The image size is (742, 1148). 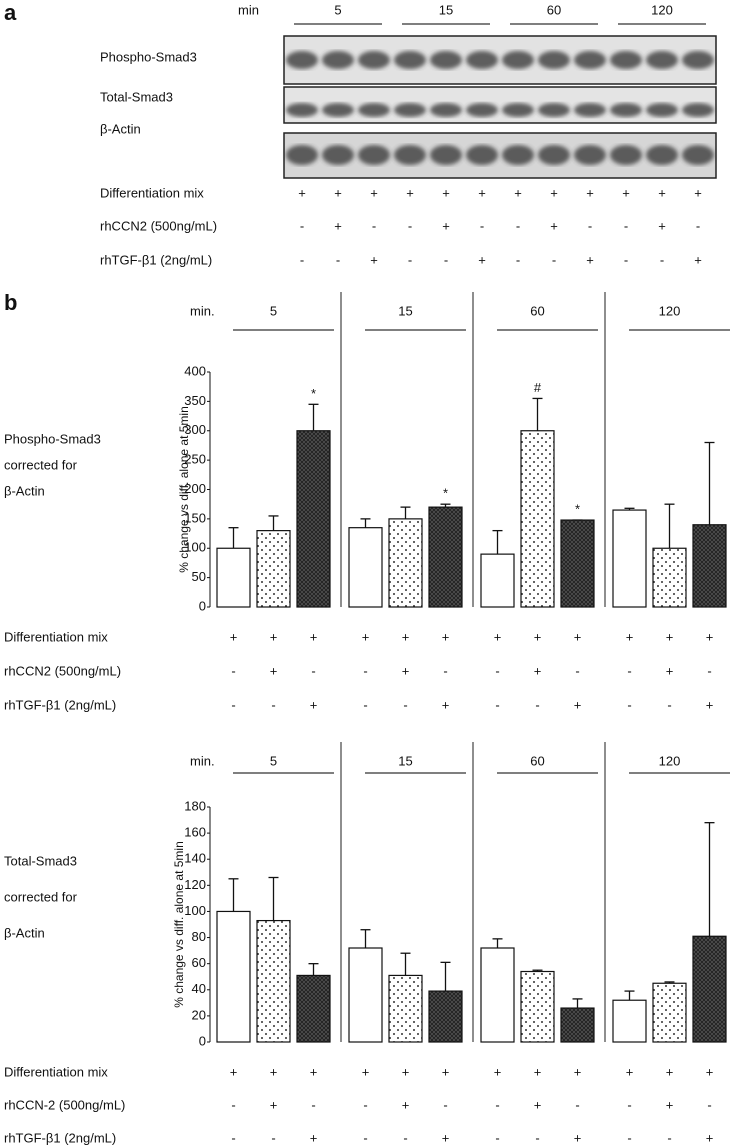 What do you see at coordinates (662, 9) in the screenshot?
I see `time-header: 120` at bounding box center [662, 9].